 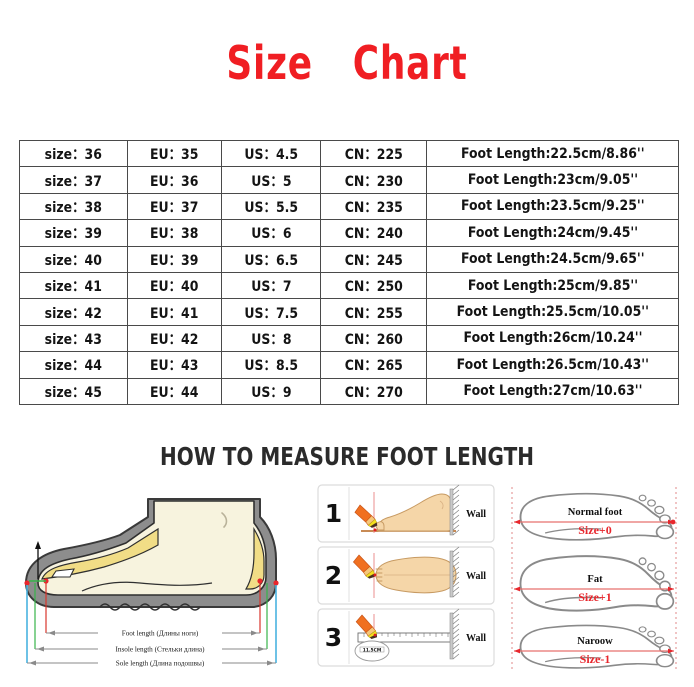 I want to click on cell-foot-length: Foot Length:26.5cm/10.43'', so click(x=552, y=365).